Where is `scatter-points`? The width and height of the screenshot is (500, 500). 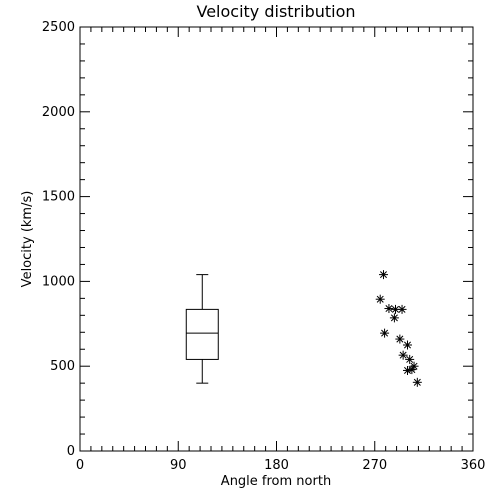
scatter-points is located at coordinates (398, 328).